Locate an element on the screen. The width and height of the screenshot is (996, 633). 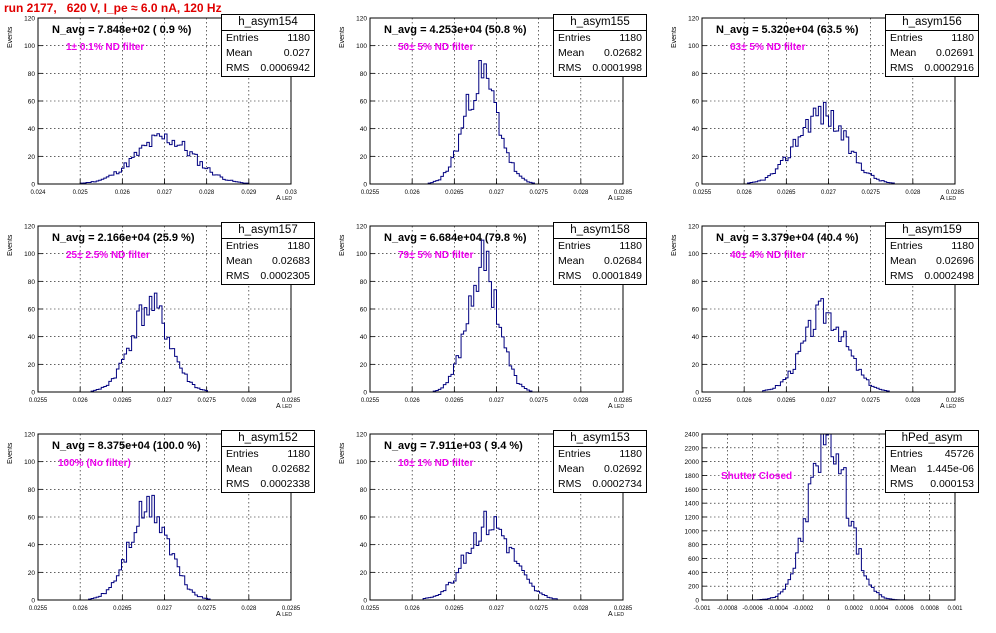
stat-rms-value: 0.0002498 is located at coordinates (949, 276).